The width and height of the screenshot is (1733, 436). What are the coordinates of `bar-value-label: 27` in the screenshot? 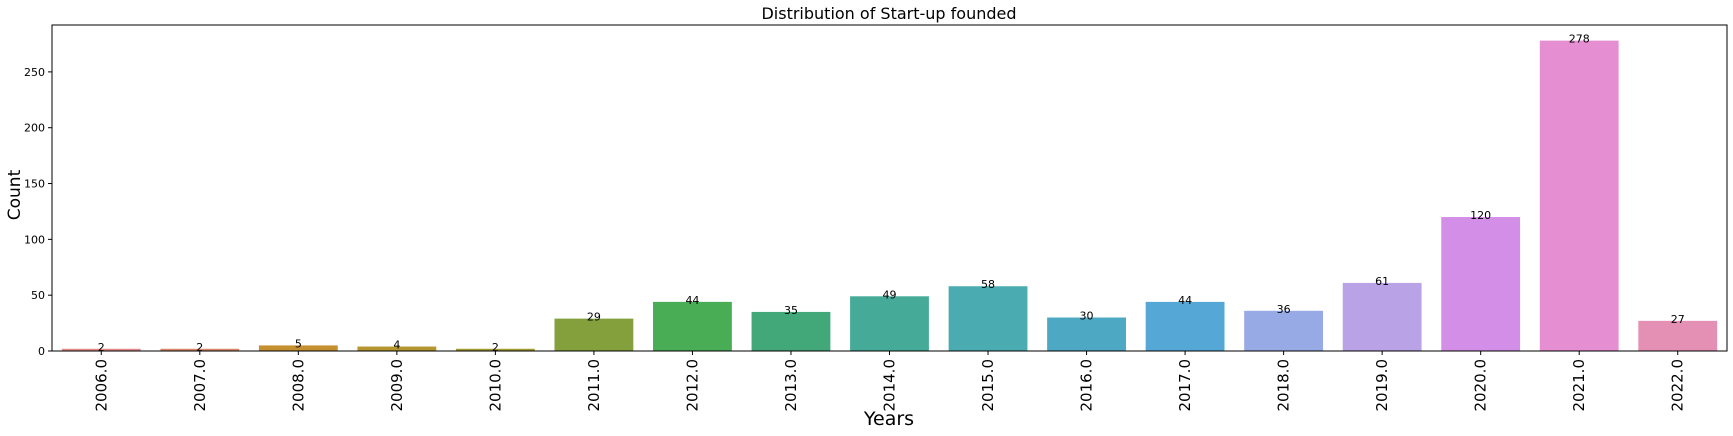 It's located at (1678, 319).